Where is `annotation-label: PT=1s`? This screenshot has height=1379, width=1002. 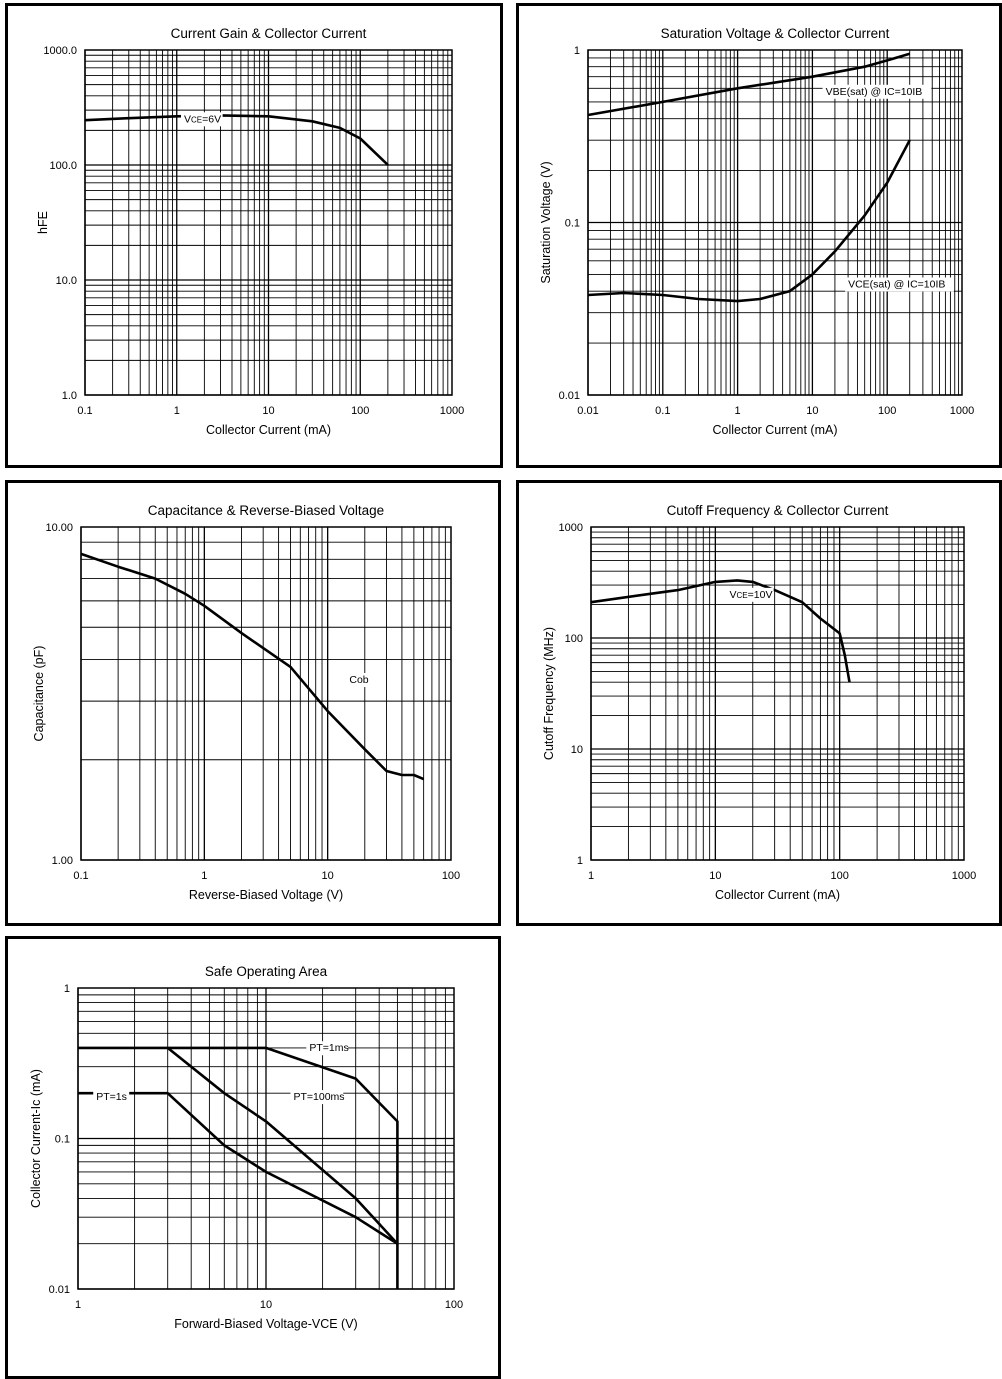
annotation-label: PT=1s is located at coordinates (111, 1097).